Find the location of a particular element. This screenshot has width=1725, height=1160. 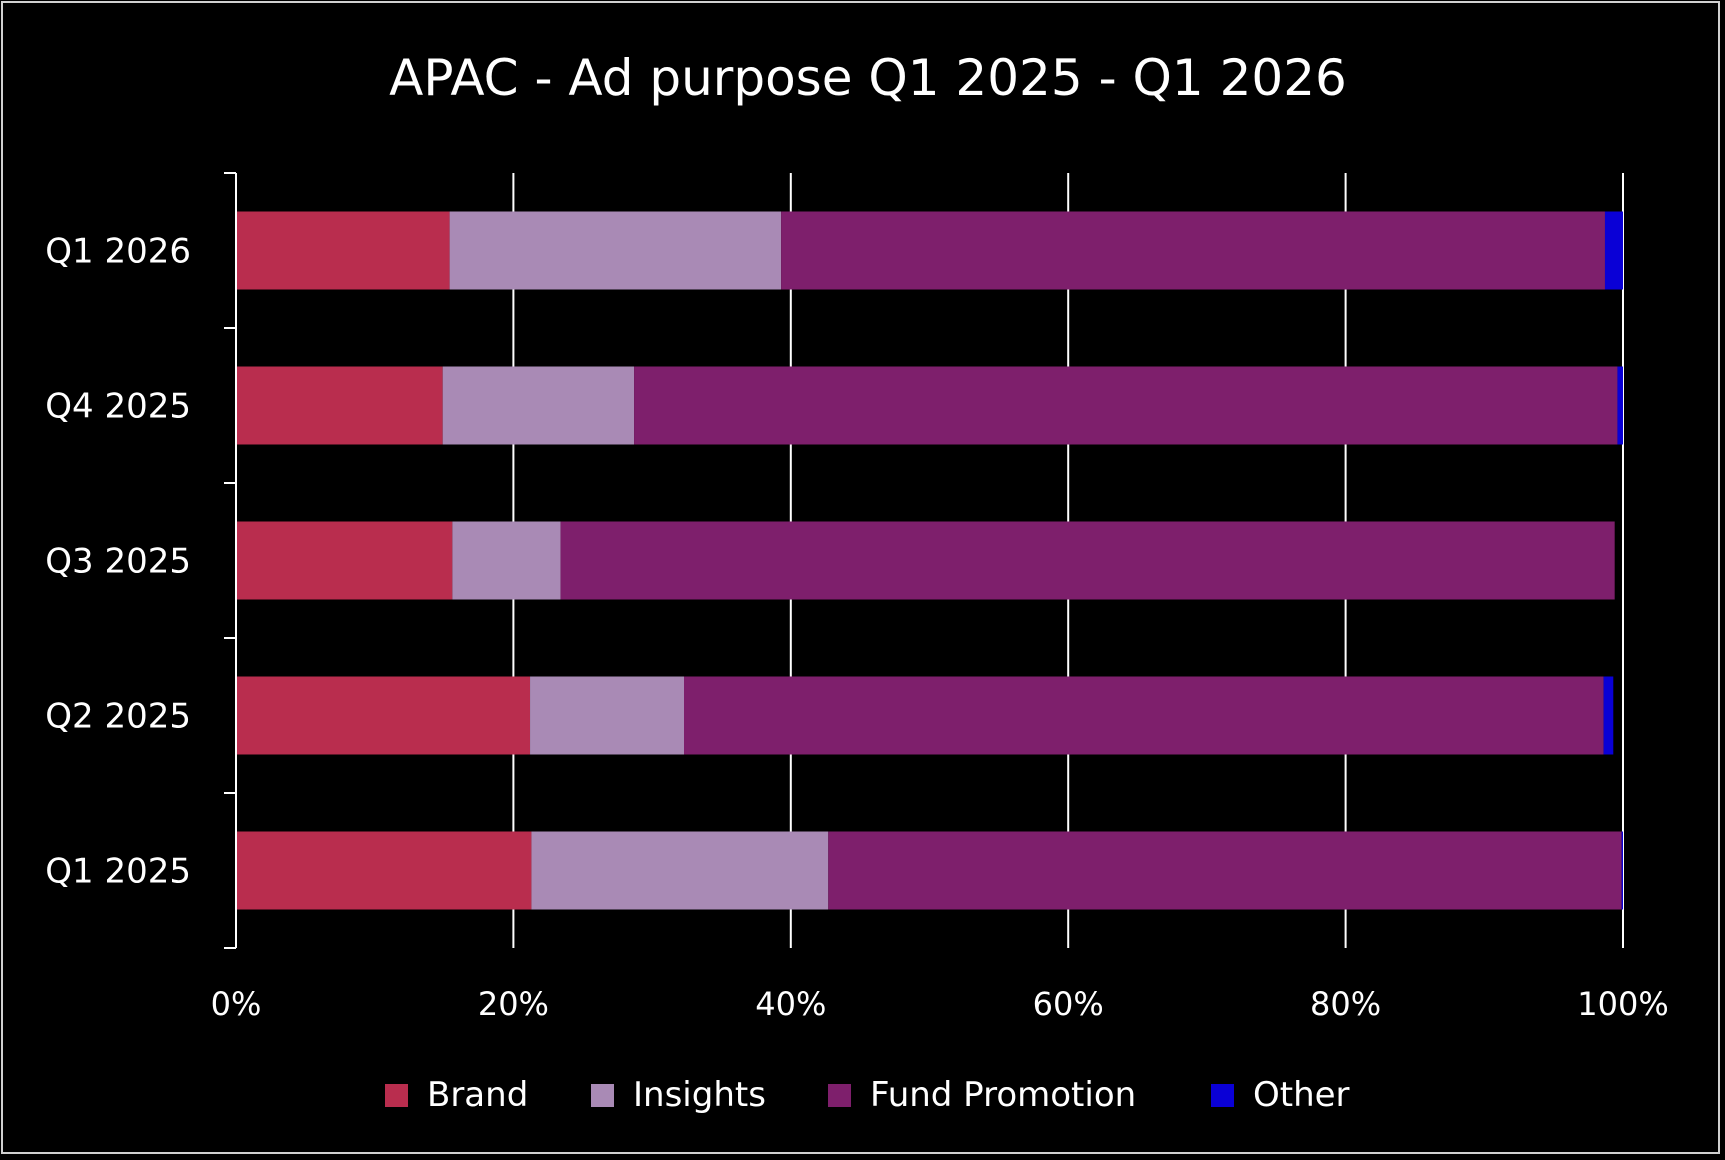

legend-label: Other is located at coordinates (1301, 1095).